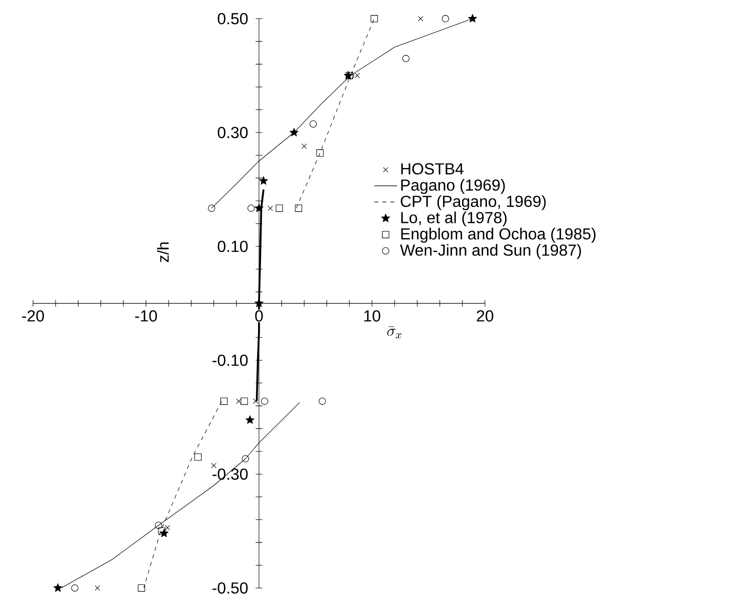  Describe the element at coordinates (33, 316) in the screenshot. I see `x-tick-label: -20` at that location.